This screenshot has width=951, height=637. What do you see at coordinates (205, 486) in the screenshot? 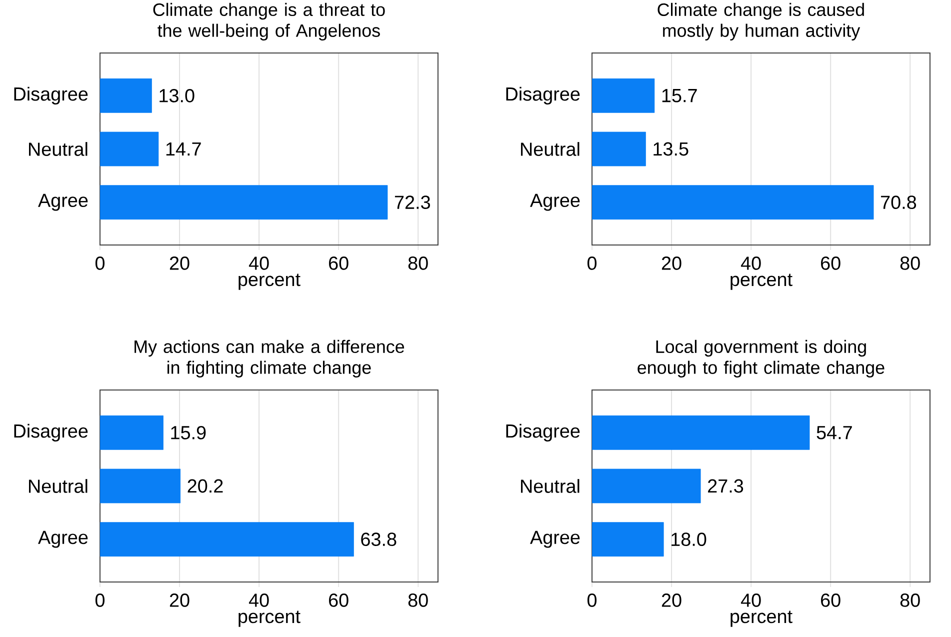
I see `data-label: 20.2` at bounding box center [205, 486].